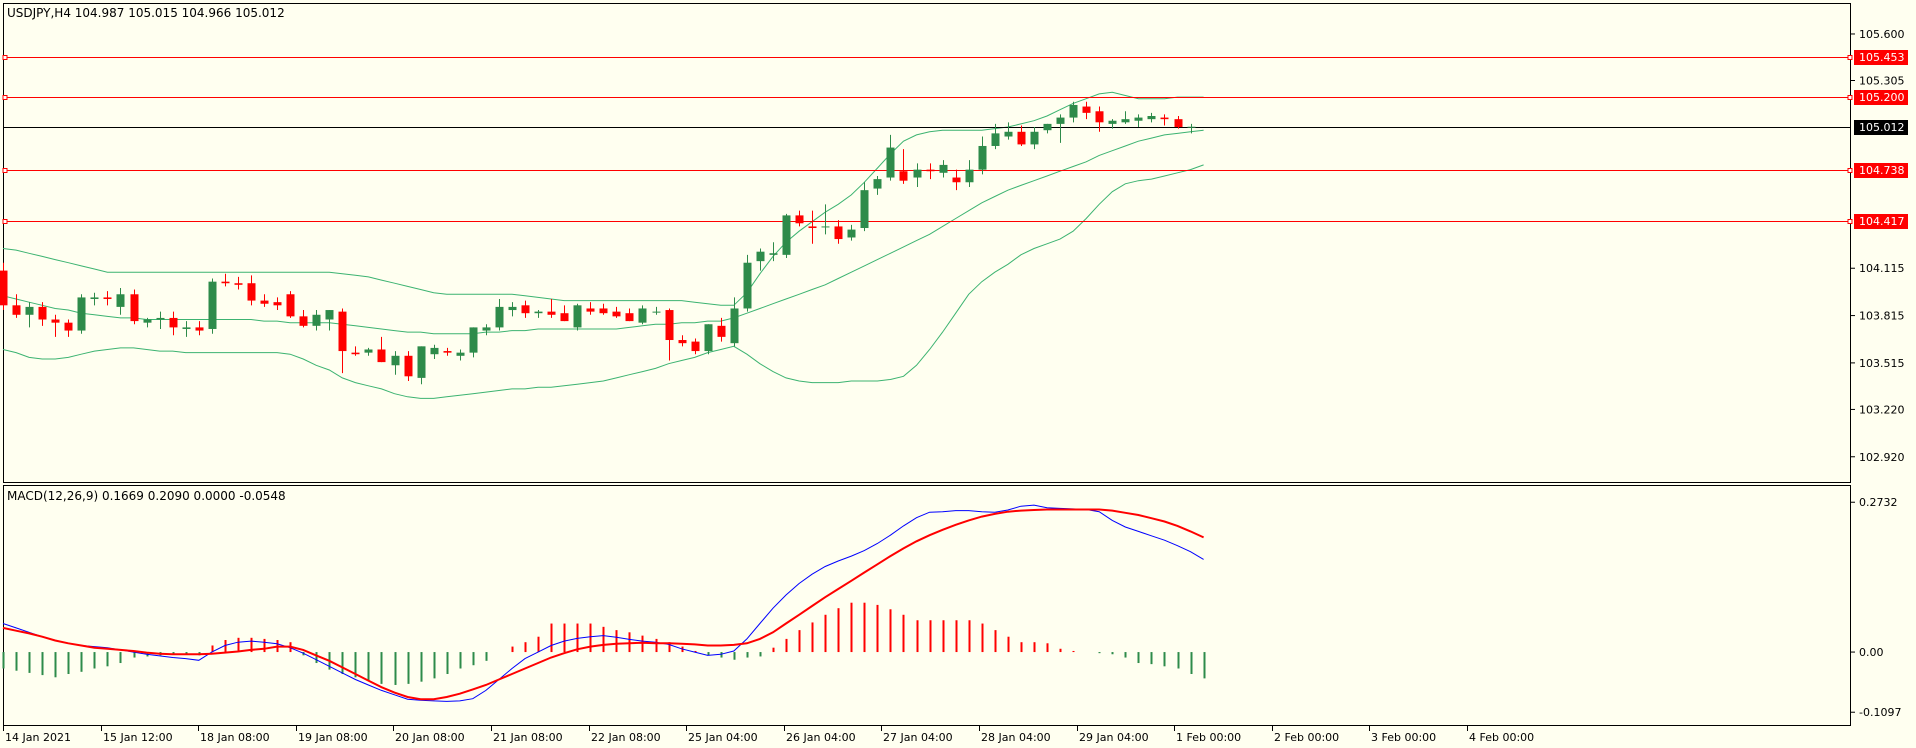 This screenshot has width=1916, height=748. What do you see at coordinates (1403, 737) in the screenshot?
I see `time-tick-label: 3 Feb 00:00` at bounding box center [1403, 737].